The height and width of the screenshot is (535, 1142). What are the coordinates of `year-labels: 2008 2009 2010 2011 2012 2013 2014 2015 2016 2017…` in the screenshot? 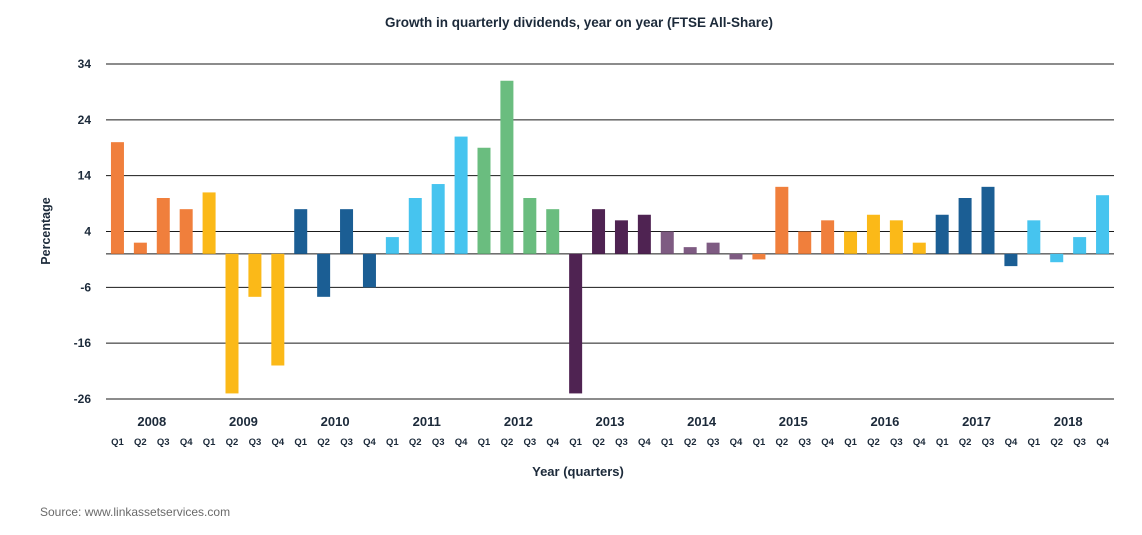 It's located at (609, 421).